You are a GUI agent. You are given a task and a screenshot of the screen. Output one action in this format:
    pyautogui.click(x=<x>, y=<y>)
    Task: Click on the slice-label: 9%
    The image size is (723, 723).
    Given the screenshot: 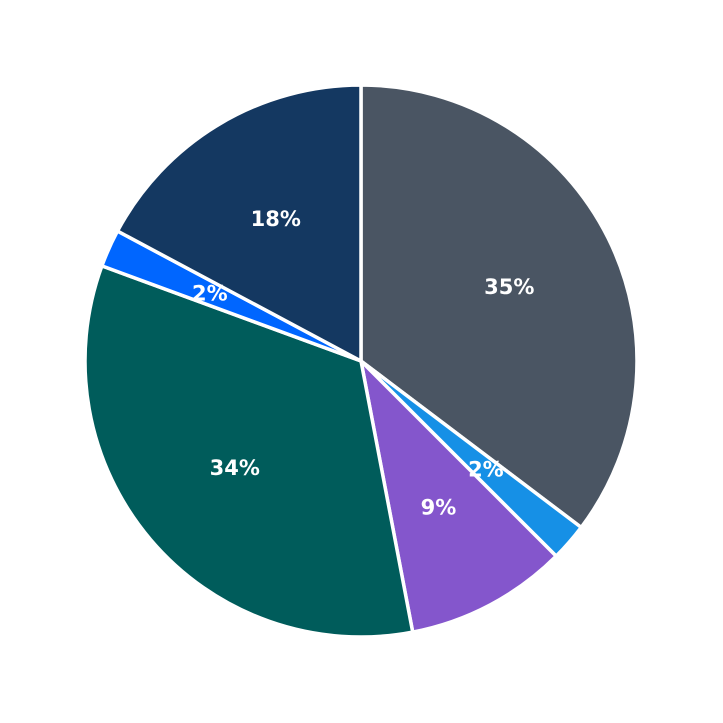 What is the action you would take?
    pyautogui.click(x=439, y=507)
    